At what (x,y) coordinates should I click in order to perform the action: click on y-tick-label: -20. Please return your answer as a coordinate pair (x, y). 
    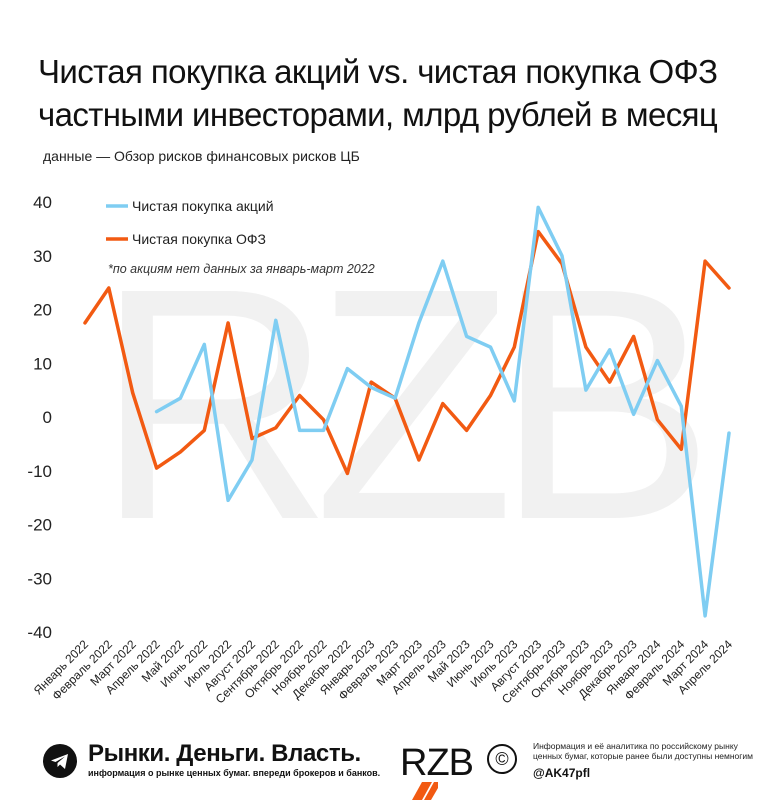
    Looking at the image, I should click on (39, 525).